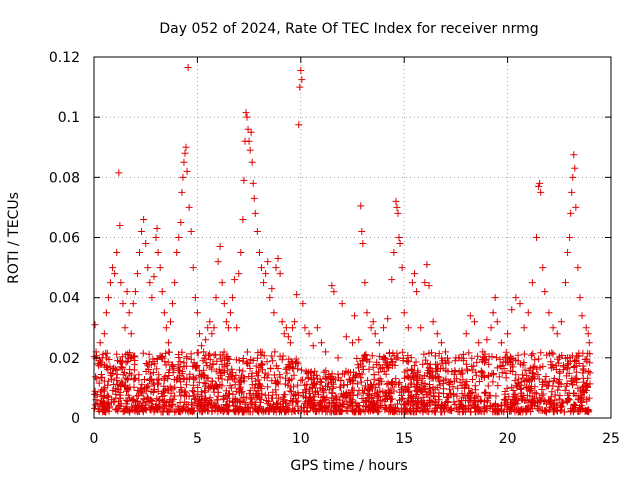 The image size is (640, 480). What do you see at coordinates (64, 359) in the screenshot?
I see `y-tick-label: 0.02` at bounding box center [64, 359].